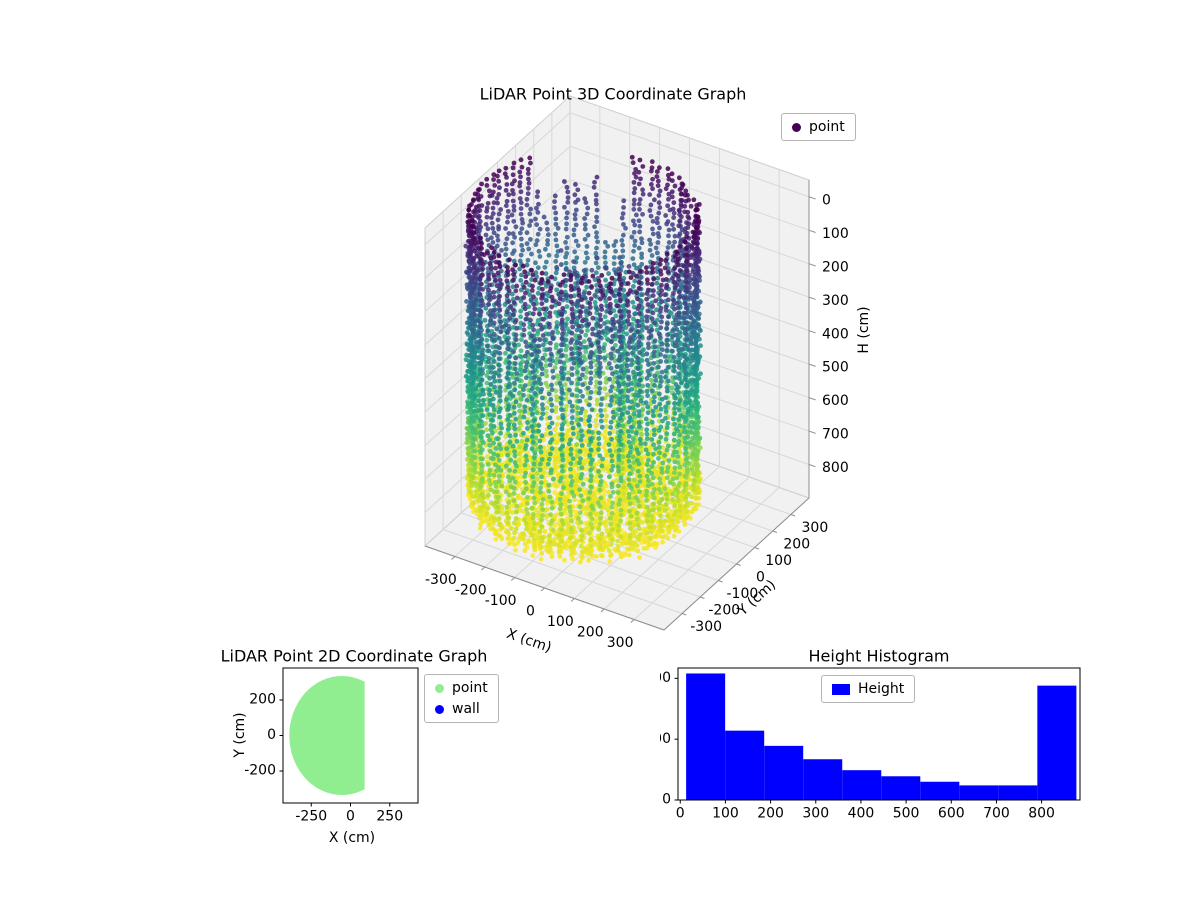 This screenshot has width=1200, height=900. Describe the element at coordinates (881, 689) in the screenshot. I see `legend-label: Height` at that location.